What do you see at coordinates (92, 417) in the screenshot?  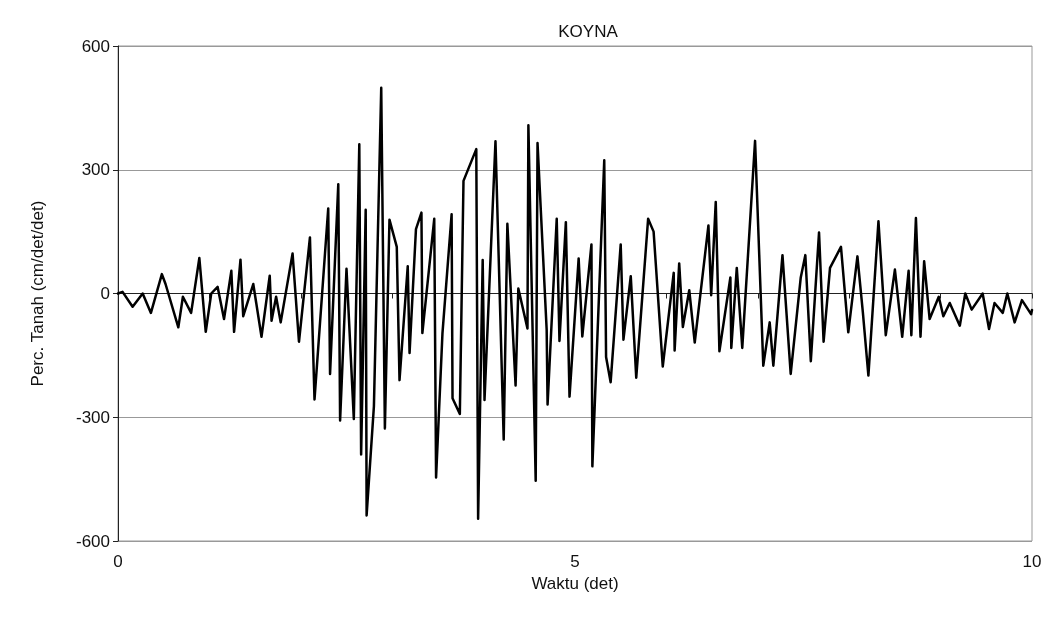 I see `y-tick-label: -300` at bounding box center [92, 417].